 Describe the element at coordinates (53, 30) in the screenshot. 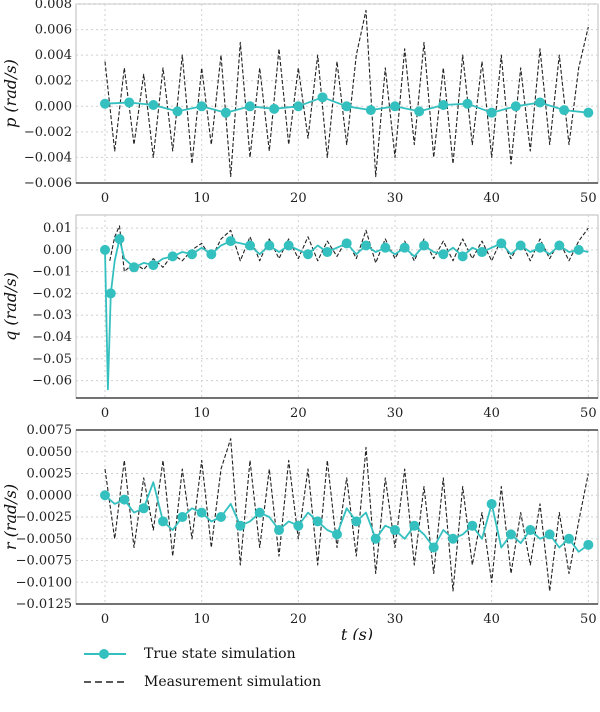

I see `y-tick-label: 0.006` at that location.